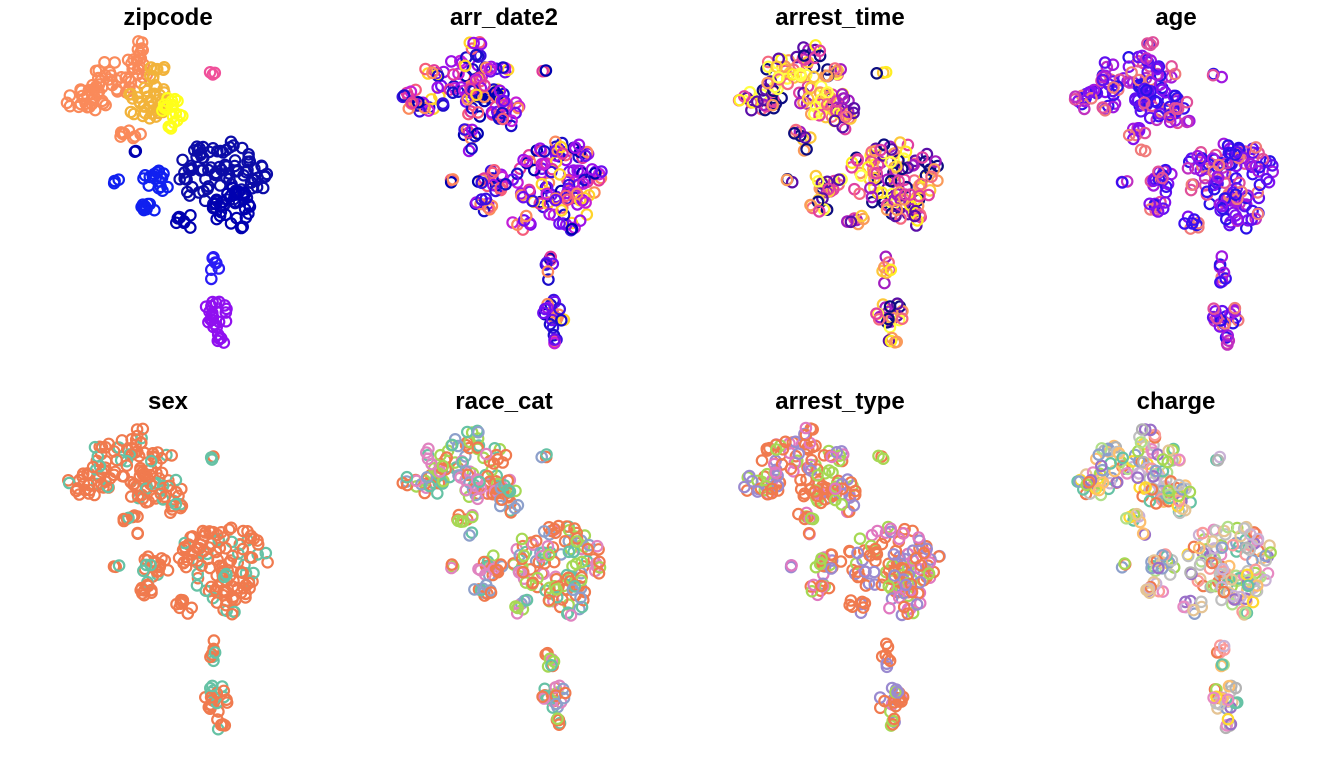 The height and width of the screenshot is (768, 1344). What do you see at coordinates (1176, 401) in the screenshot?
I see `panel-title: charge` at bounding box center [1176, 401].